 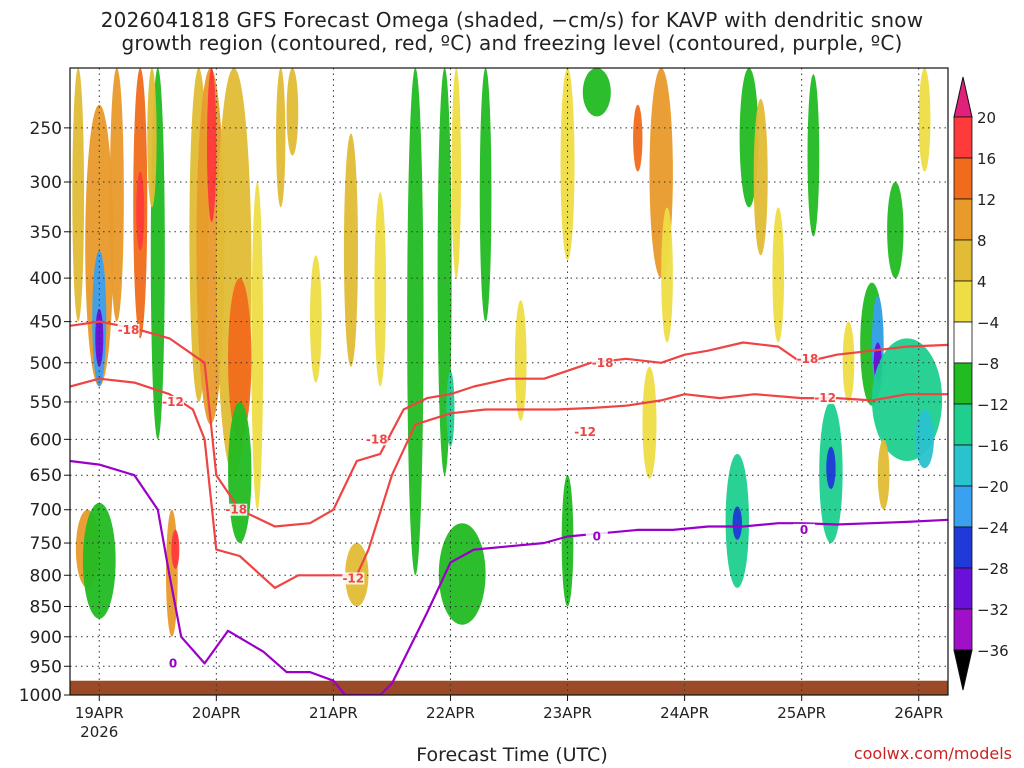 What do you see at coordinates (993, 528) in the screenshot?
I see `colorbar-label-10: −24` at bounding box center [993, 528].